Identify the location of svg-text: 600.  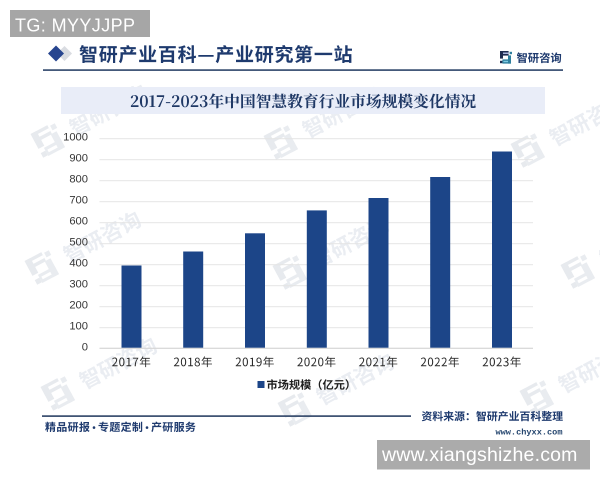
(78, 221).